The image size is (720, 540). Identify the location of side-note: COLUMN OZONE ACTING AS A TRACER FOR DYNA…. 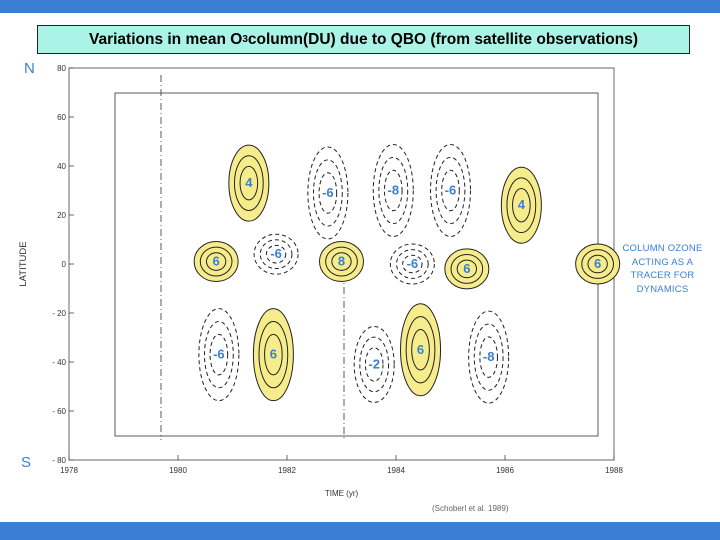
(662, 269).